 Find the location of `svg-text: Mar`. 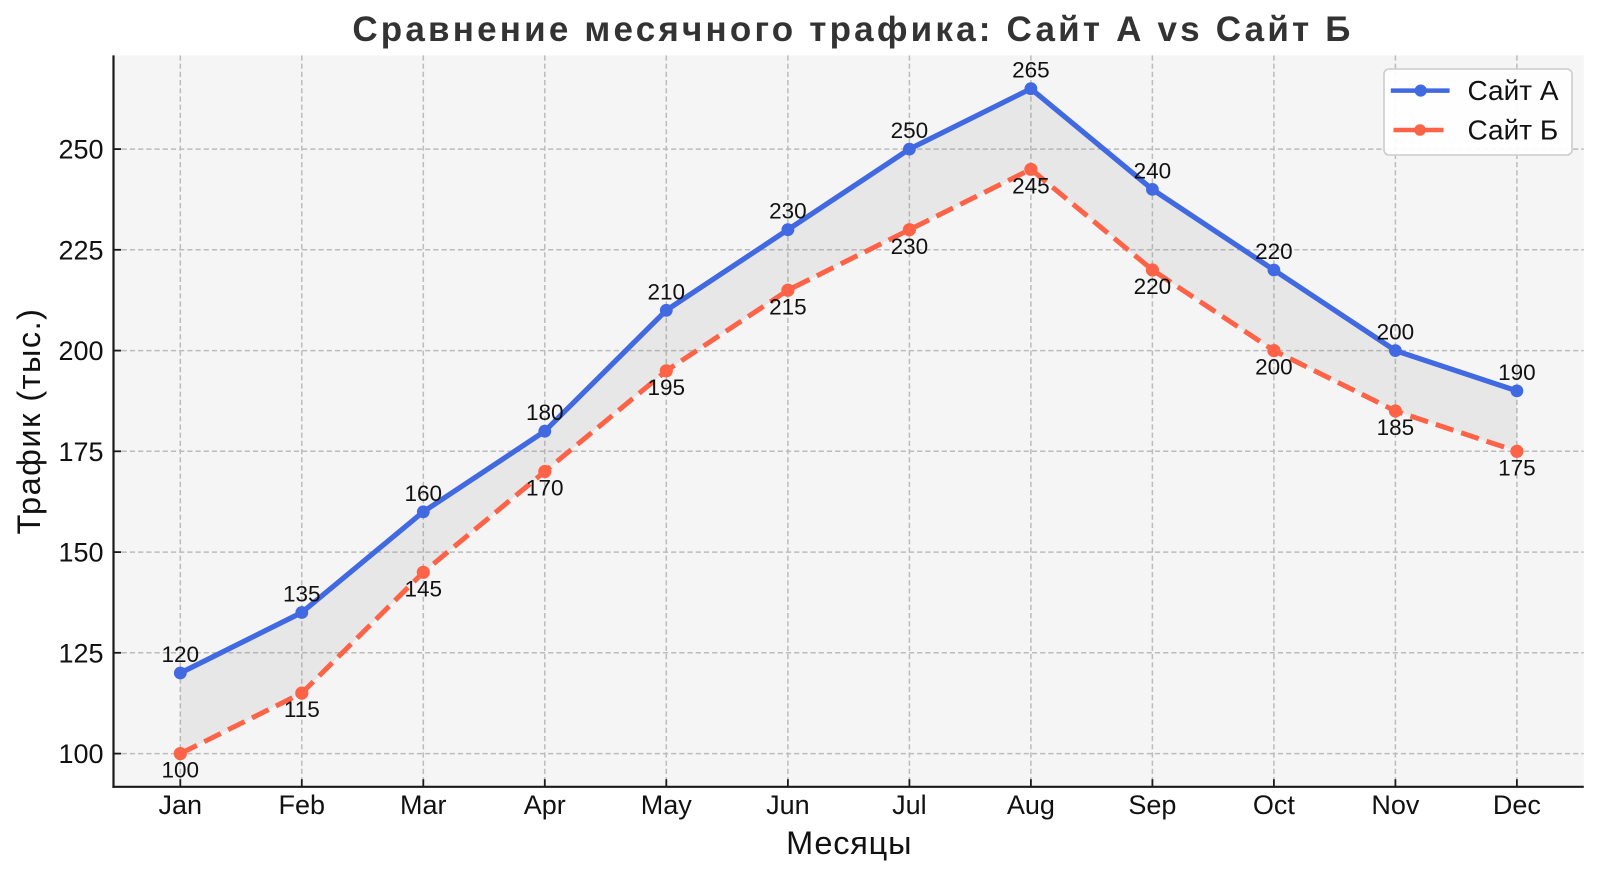

svg-text: Mar is located at coordinates (423, 805).